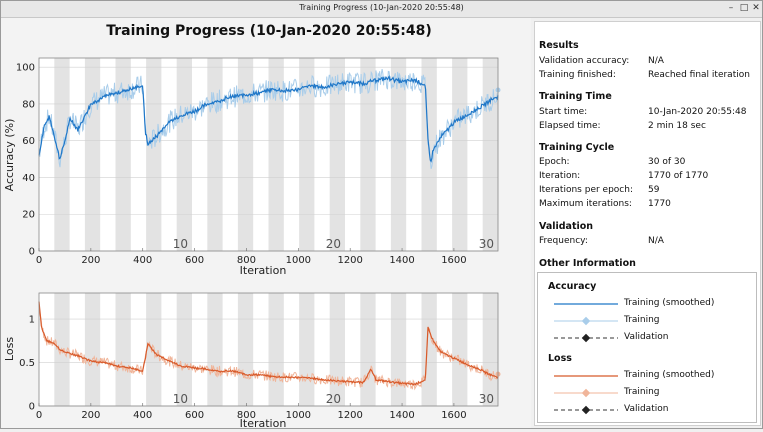 This screenshot has width=763, height=432. What do you see at coordinates (9, 349) in the screenshot?
I see `loss-ylabel: Loss` at bounding box center [9, 349].